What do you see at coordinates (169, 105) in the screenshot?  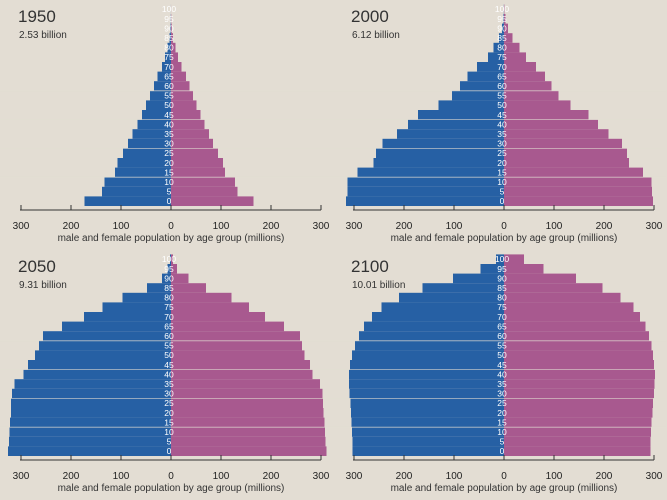 I see `age-label: 50` at bounding box center [169, 105].